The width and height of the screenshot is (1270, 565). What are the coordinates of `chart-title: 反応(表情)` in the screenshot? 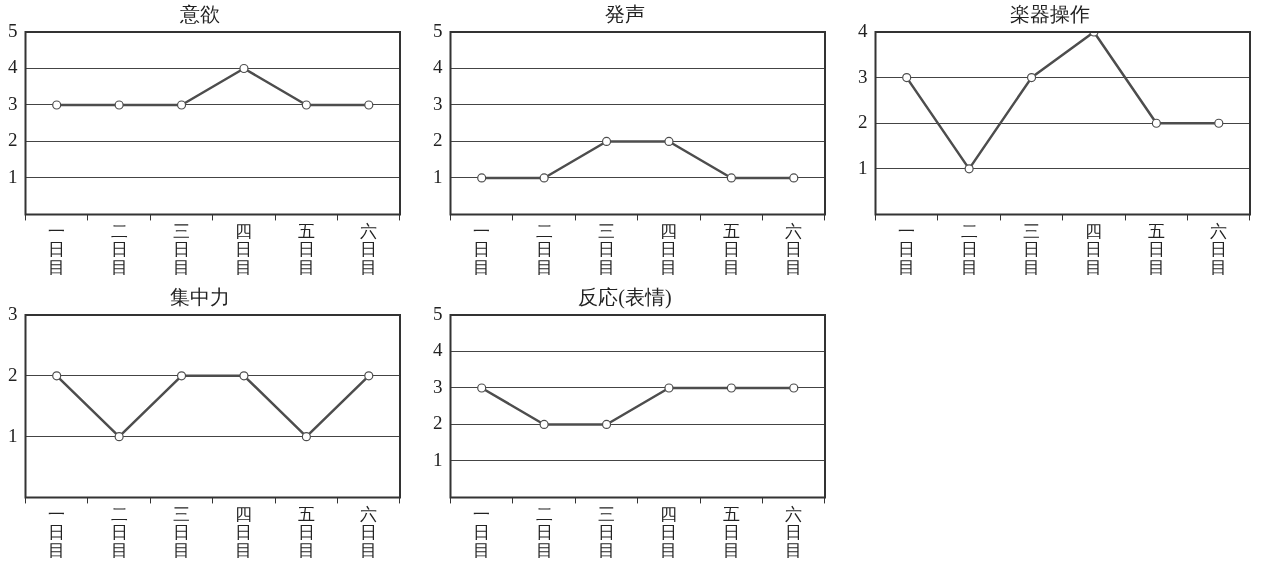 It's located at (625, 298).